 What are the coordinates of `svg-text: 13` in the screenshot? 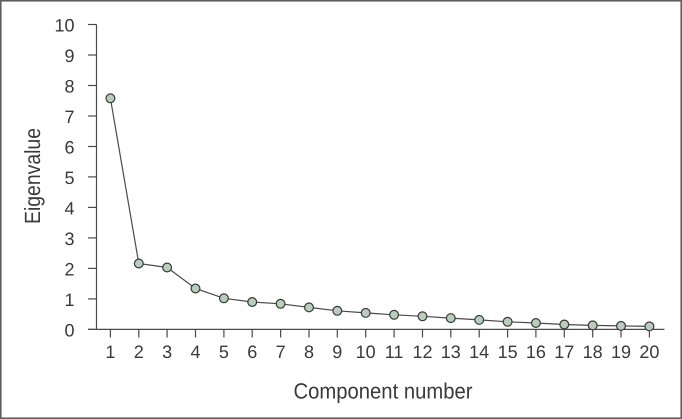 It's located at (451, 352).